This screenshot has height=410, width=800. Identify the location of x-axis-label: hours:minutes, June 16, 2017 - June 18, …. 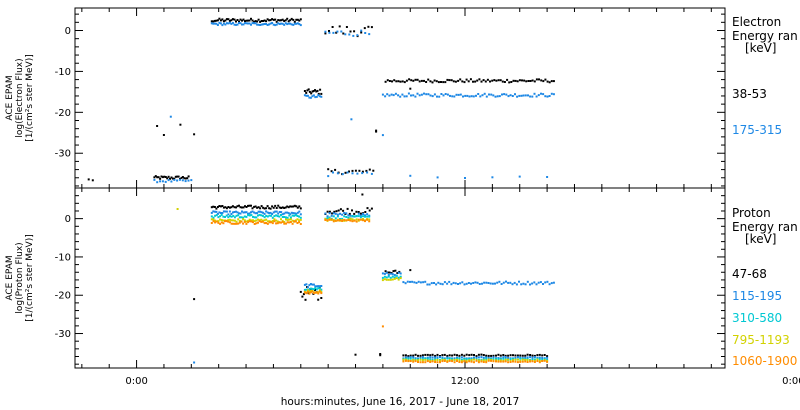
(400, 402).